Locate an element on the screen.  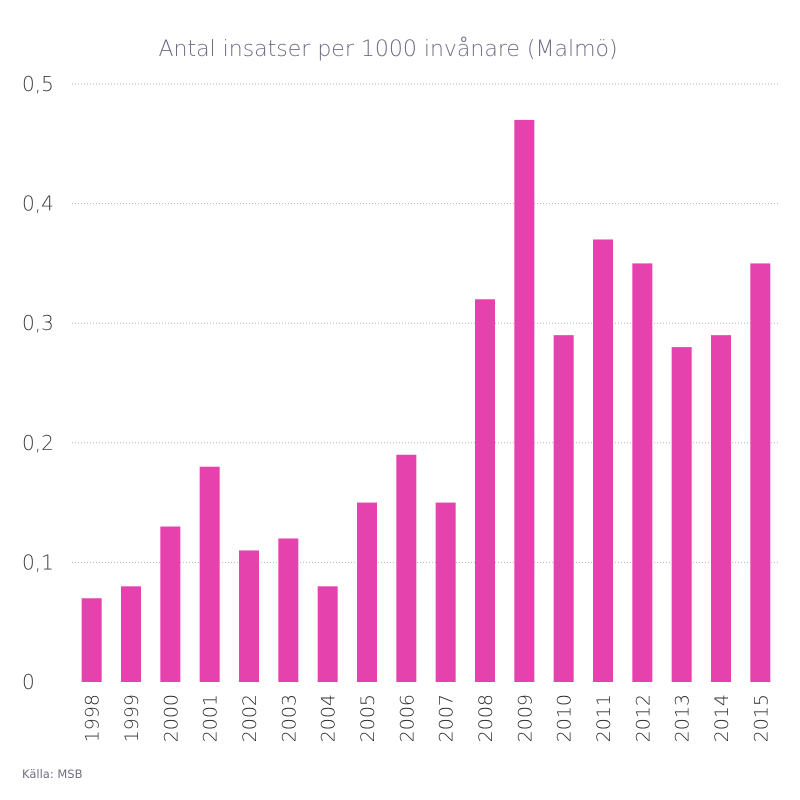
x-tick-label: 2008 is located at coordinates (486, 718).